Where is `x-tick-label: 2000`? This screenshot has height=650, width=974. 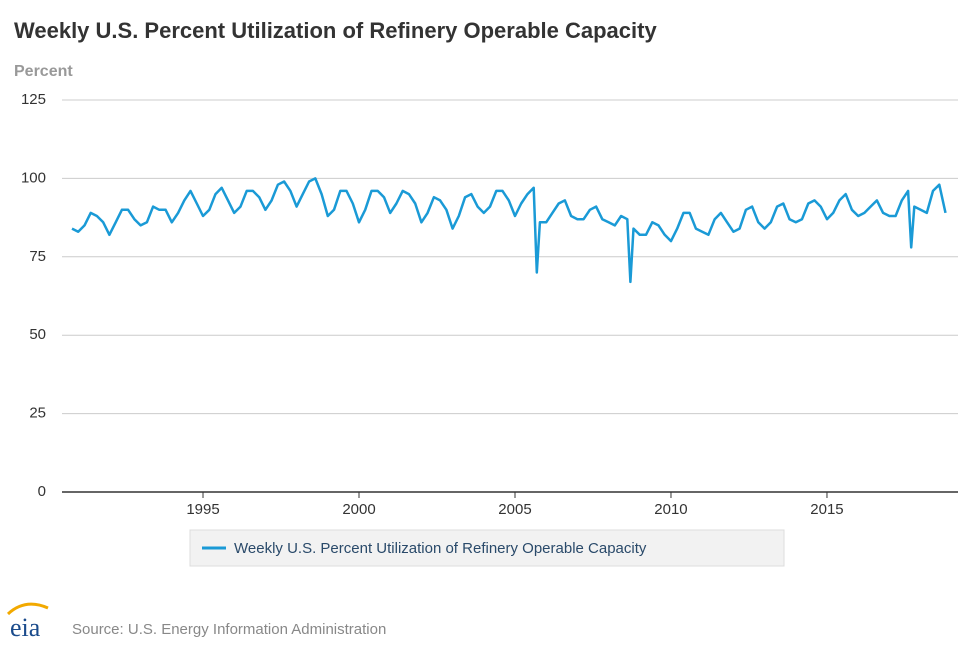 x-tick-label: 2000 is located at coordinates (358, 509).